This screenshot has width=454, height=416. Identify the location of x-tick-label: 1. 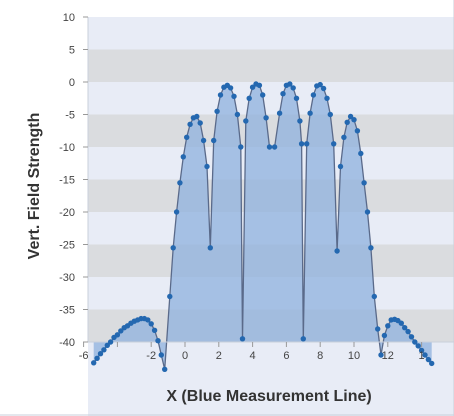
(422, 356).